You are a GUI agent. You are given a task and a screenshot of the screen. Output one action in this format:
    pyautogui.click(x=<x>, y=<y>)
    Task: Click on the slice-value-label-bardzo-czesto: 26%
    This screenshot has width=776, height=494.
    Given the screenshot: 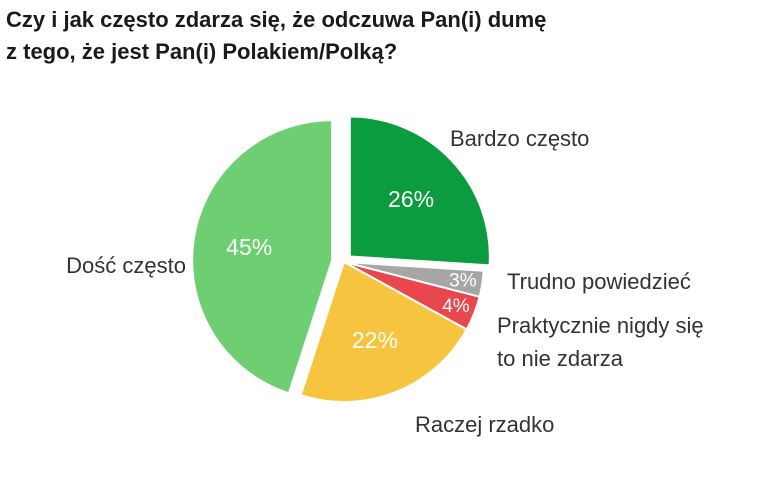 What is the action you would take?
    pyautogui.click(x=411, y=199)
    